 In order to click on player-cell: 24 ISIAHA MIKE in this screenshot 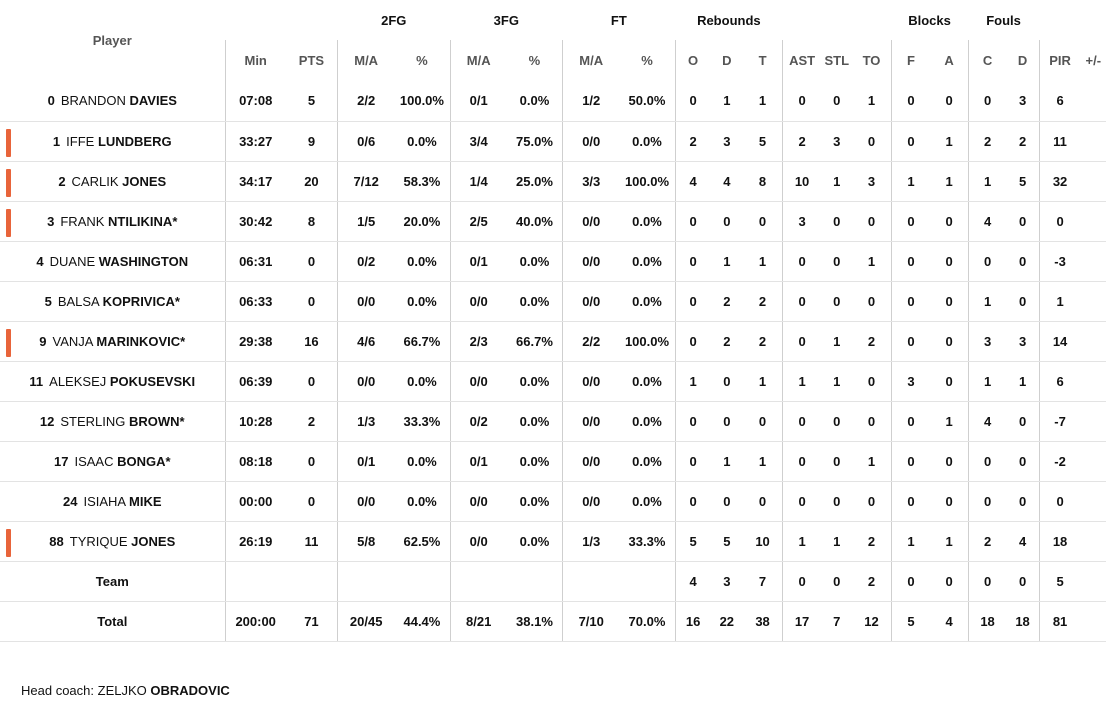, I will do `click(113, 501)`.